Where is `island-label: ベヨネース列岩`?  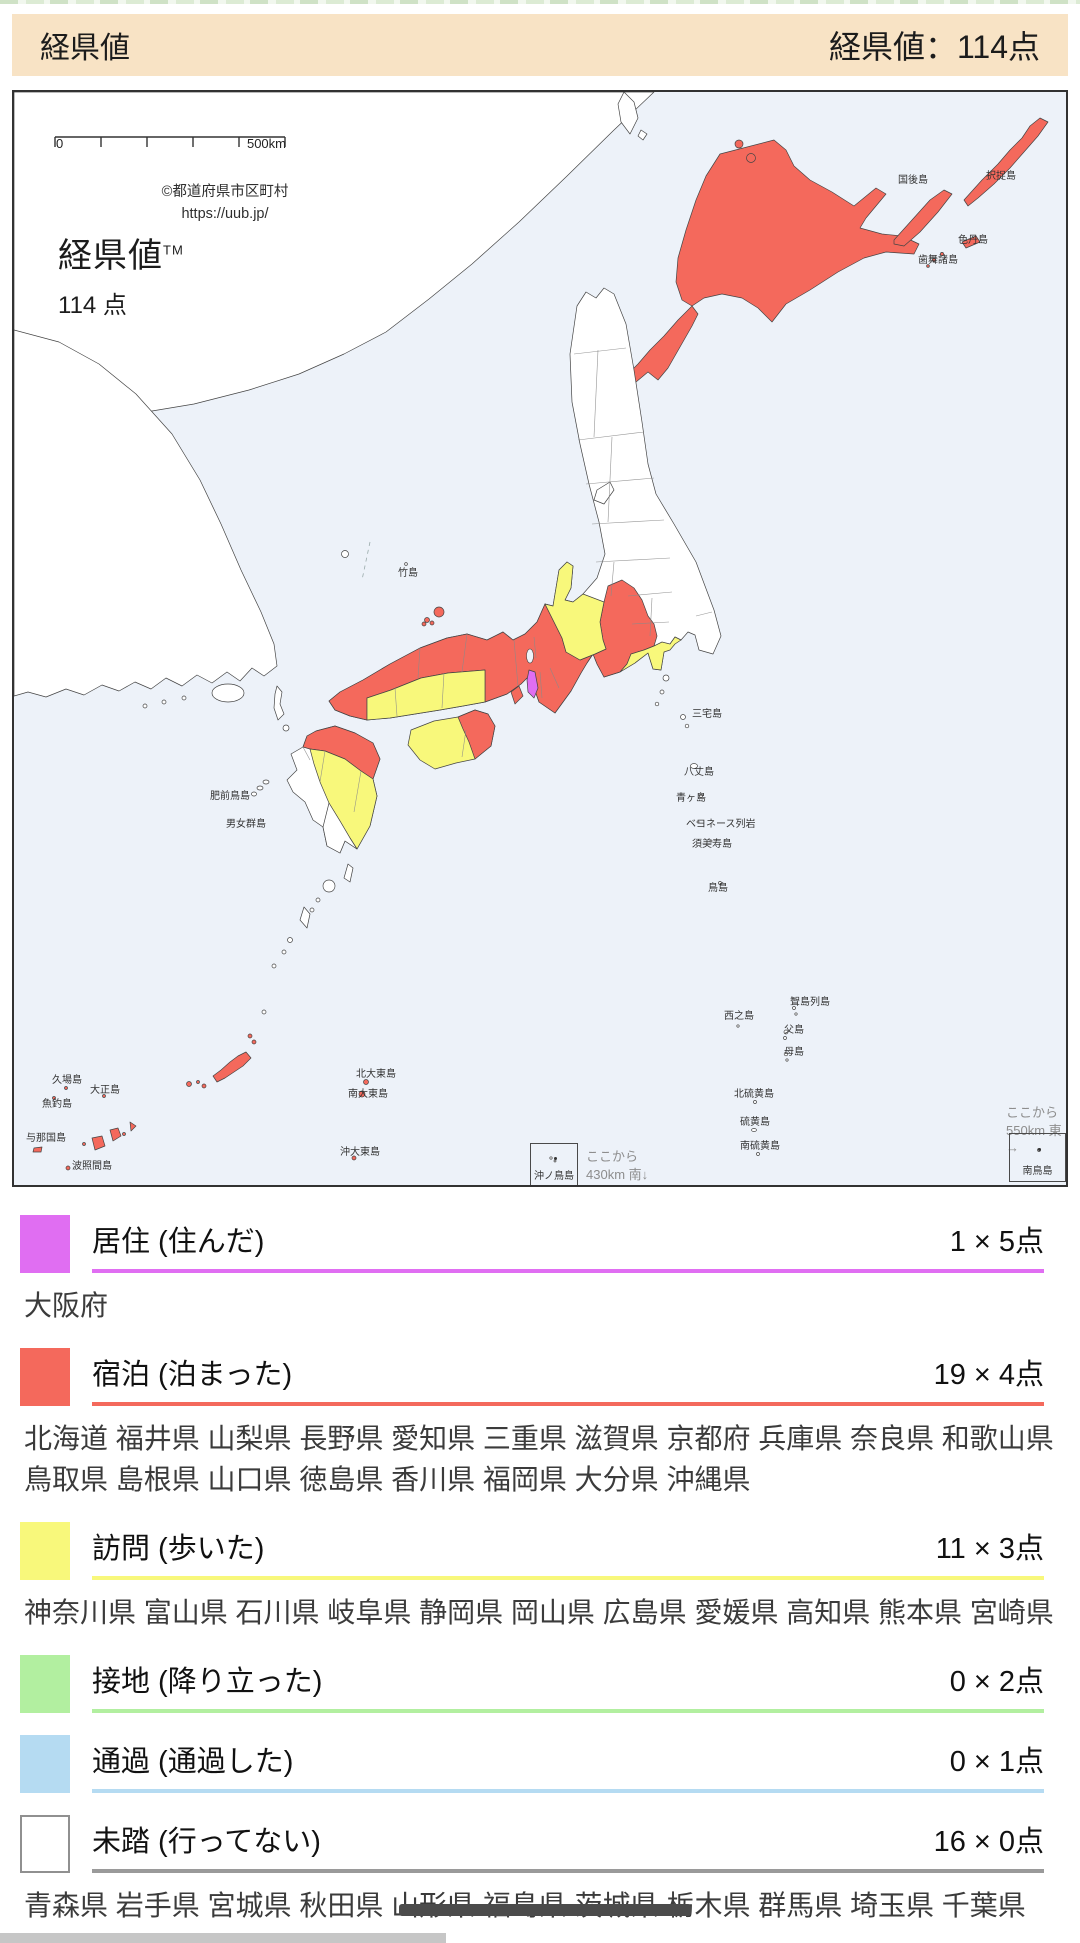
island-label: ベヨネース列岩 is located at coordinates (721, 824).